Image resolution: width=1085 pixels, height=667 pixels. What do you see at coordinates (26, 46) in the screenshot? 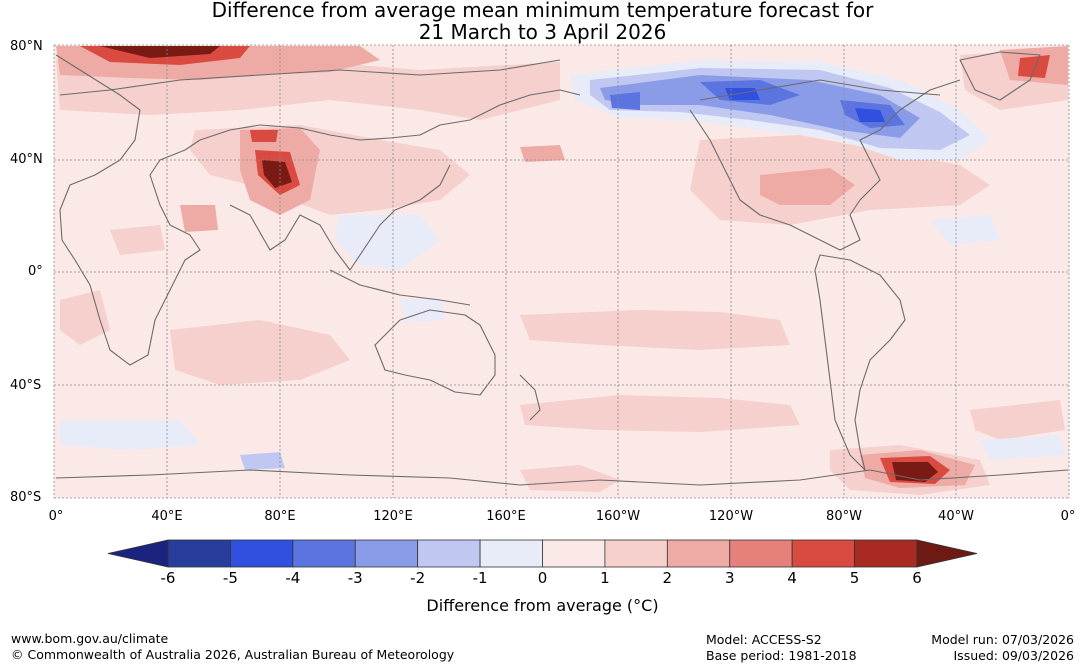
I see `lat-label-80n: 80°N` at bounding box center [26, 46].